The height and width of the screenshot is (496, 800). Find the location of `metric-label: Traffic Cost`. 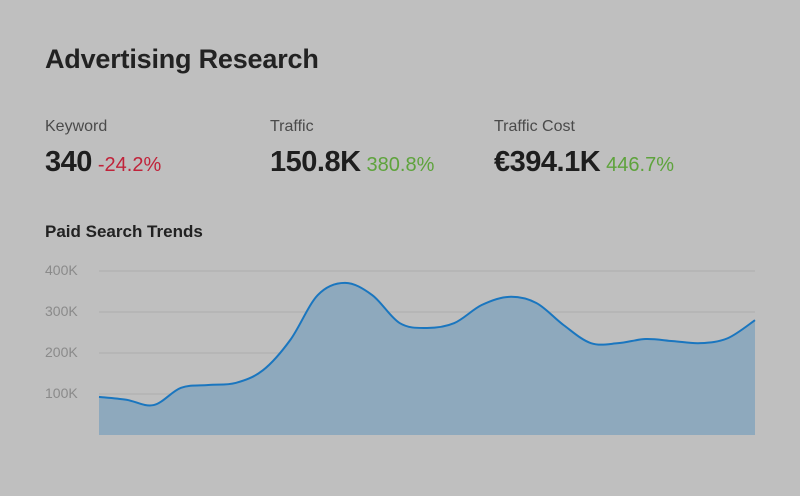

metric-label: Traffic Cost is located at coordinates (534, 126).